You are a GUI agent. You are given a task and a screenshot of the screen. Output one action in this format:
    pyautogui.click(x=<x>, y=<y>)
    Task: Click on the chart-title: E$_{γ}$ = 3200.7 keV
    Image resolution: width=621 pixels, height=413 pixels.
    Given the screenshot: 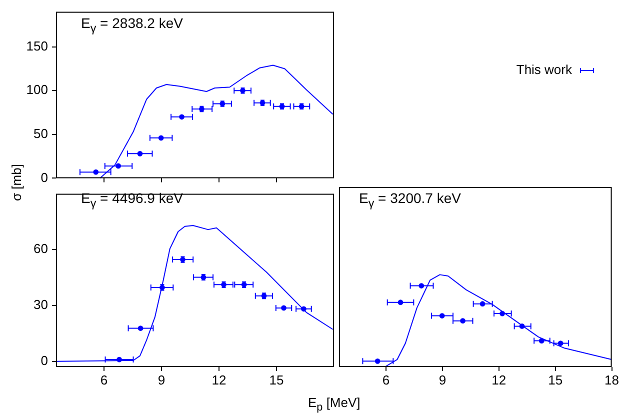 What is the action you would take?
    pyautogui.click(x=410, y=200)
    